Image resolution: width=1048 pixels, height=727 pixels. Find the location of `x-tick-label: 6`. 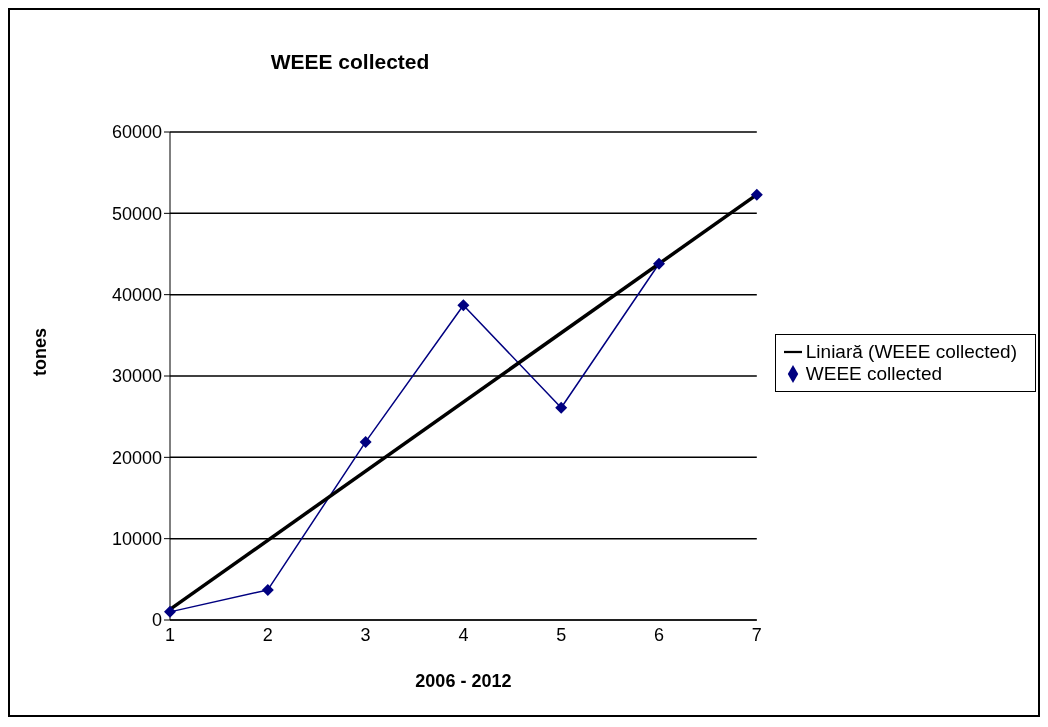

x-tick-label: 6 is located at coordinates (659, 634).